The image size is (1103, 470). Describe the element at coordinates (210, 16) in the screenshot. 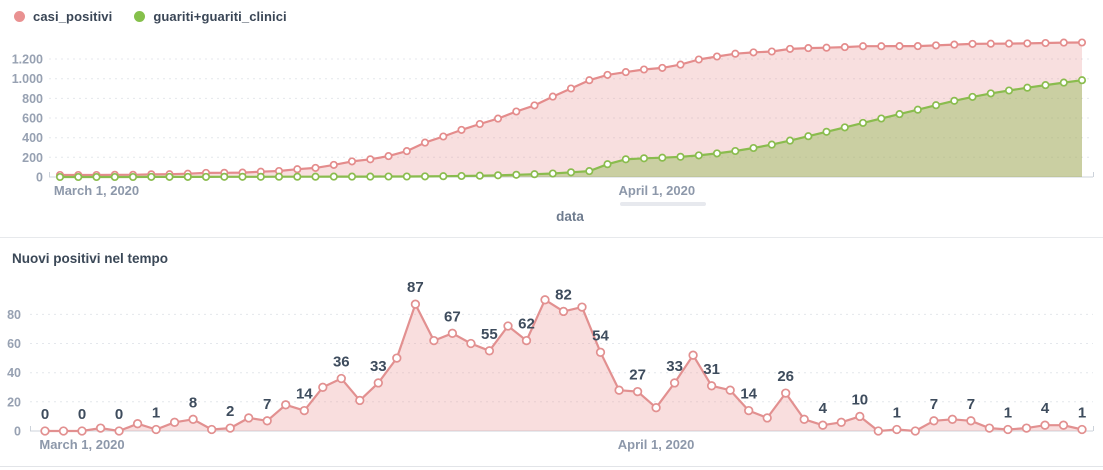

I see `legend-item-guariti: guariti+guariti_clinici` at that location.